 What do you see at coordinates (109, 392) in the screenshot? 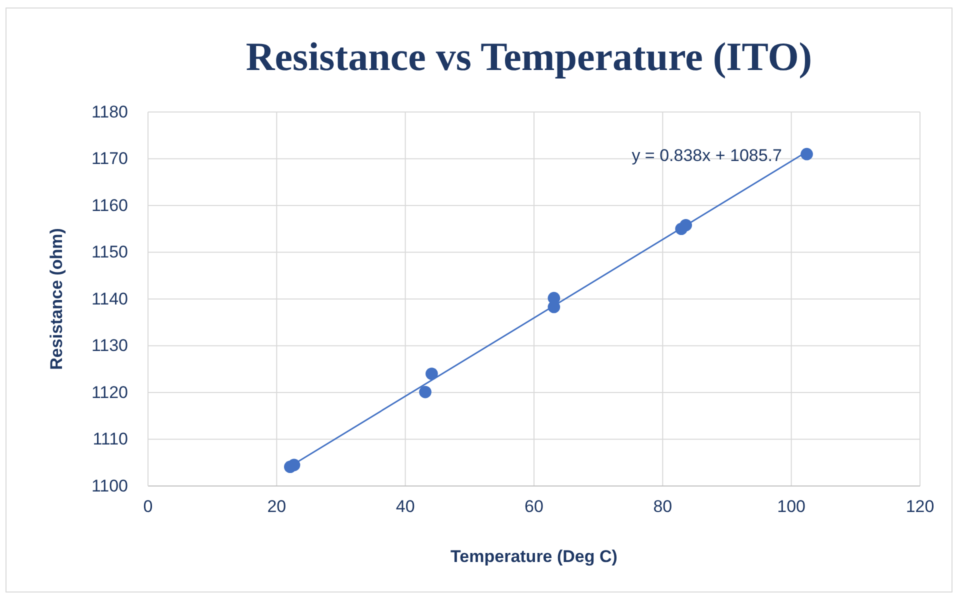
I see `y-tick-label: 1120` at bounding box center [109, 392].